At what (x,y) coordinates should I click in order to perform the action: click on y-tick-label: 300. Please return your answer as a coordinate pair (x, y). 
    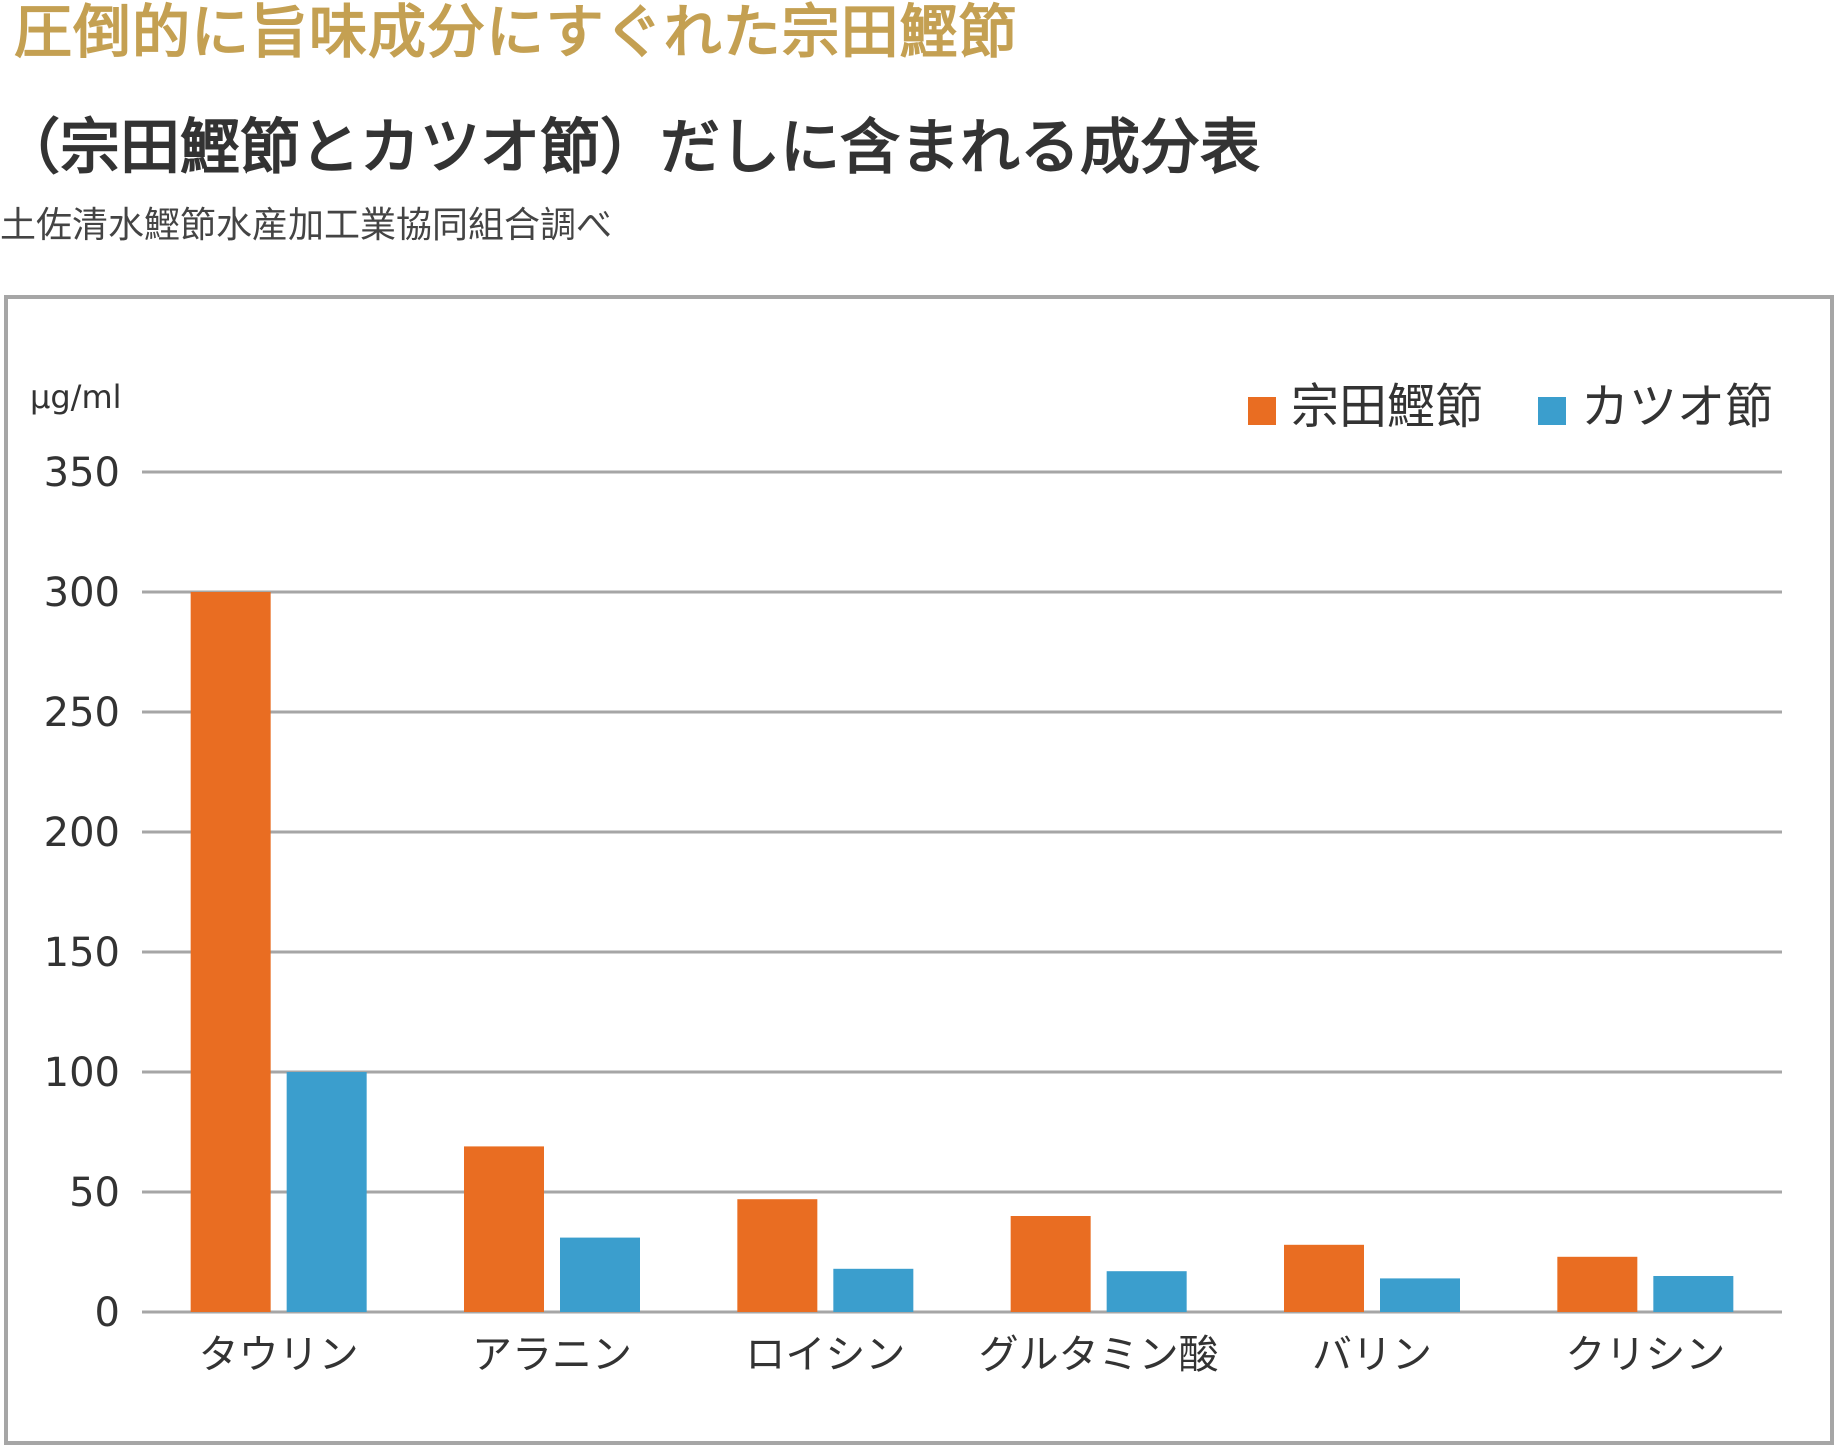
    Looking at the image, I should click on (82, 593).